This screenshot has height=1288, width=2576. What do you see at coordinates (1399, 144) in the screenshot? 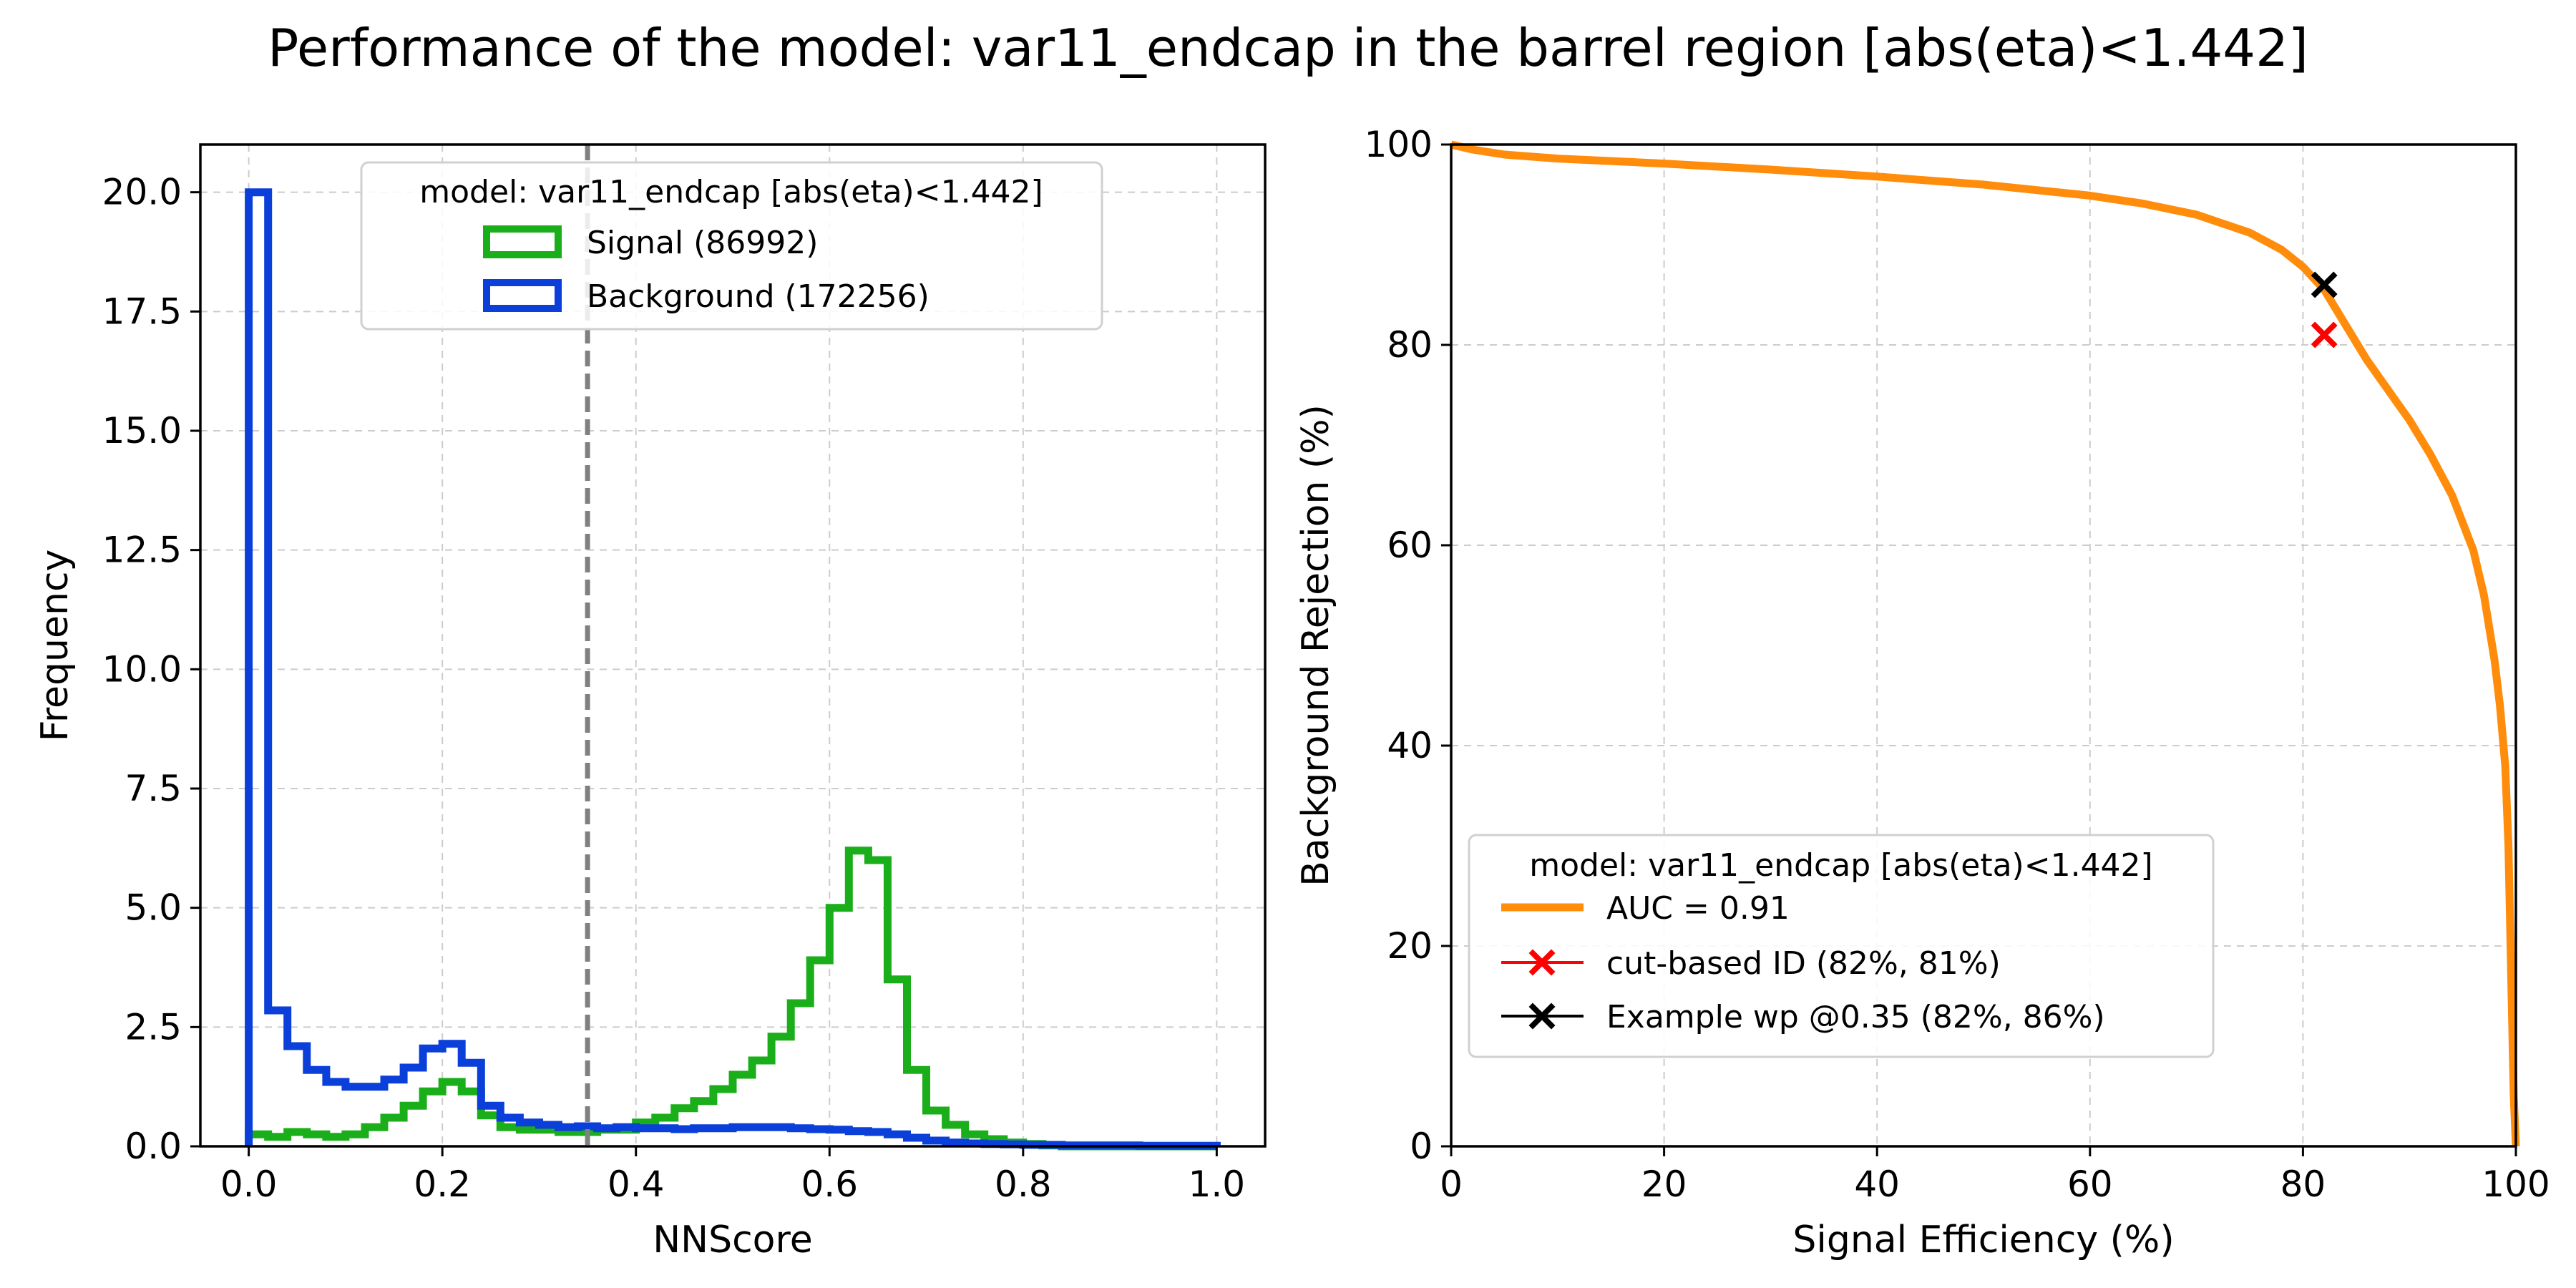
I see `y-tick-label: 100` at bounding box center [1399, 144].